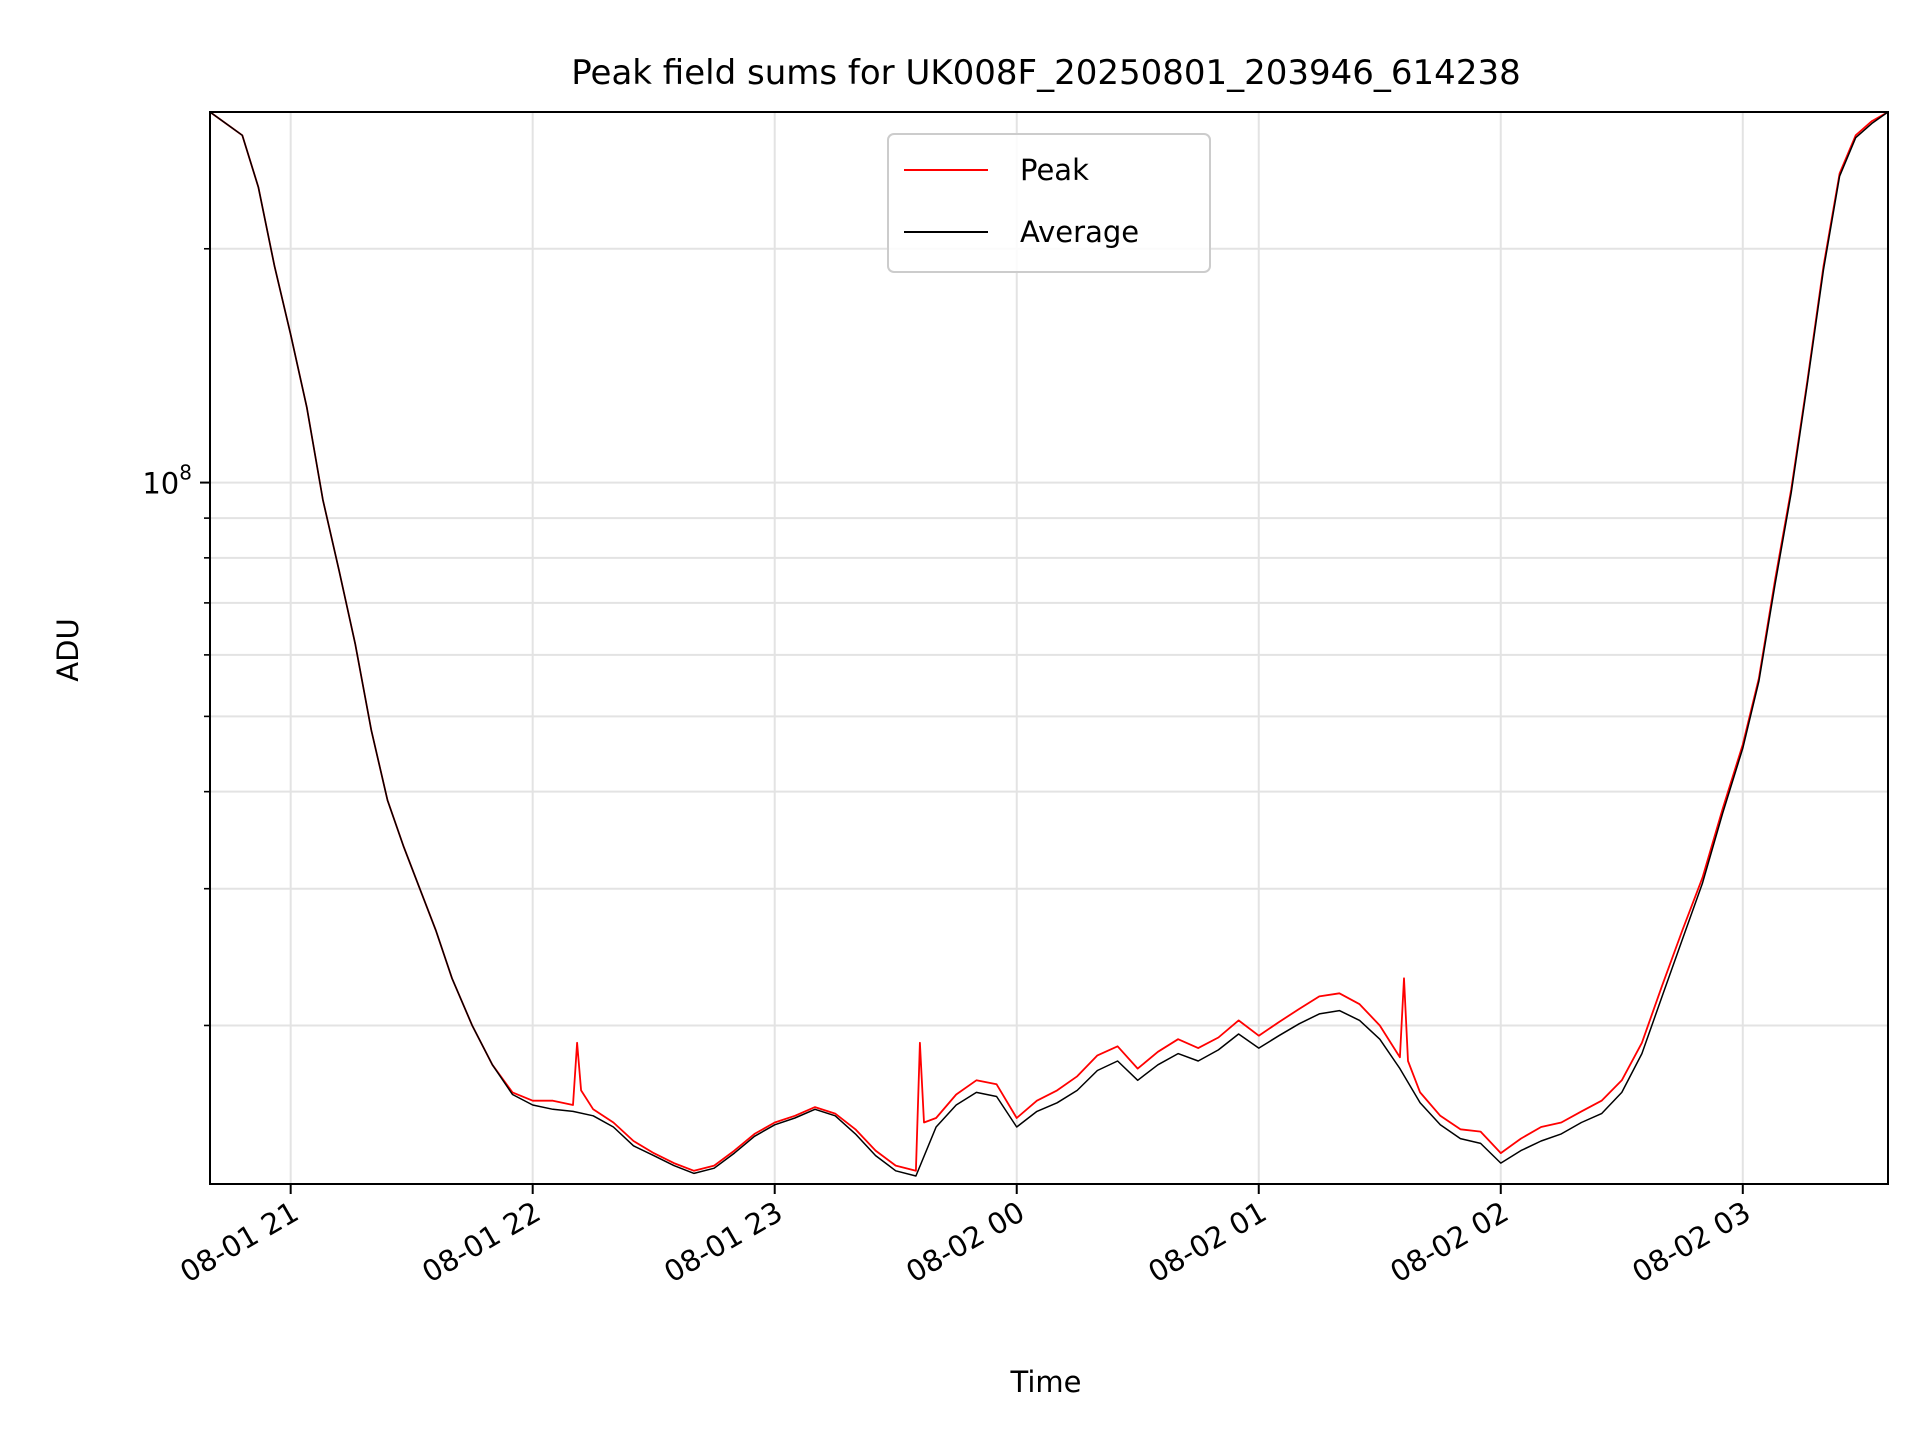 The height and width of the screenshot is (1444, 1920). What do you see at coordinates (1046, 1382) in the screenshot?
I see `x-axis-label: Time` at bounding box center [1046, 1382].